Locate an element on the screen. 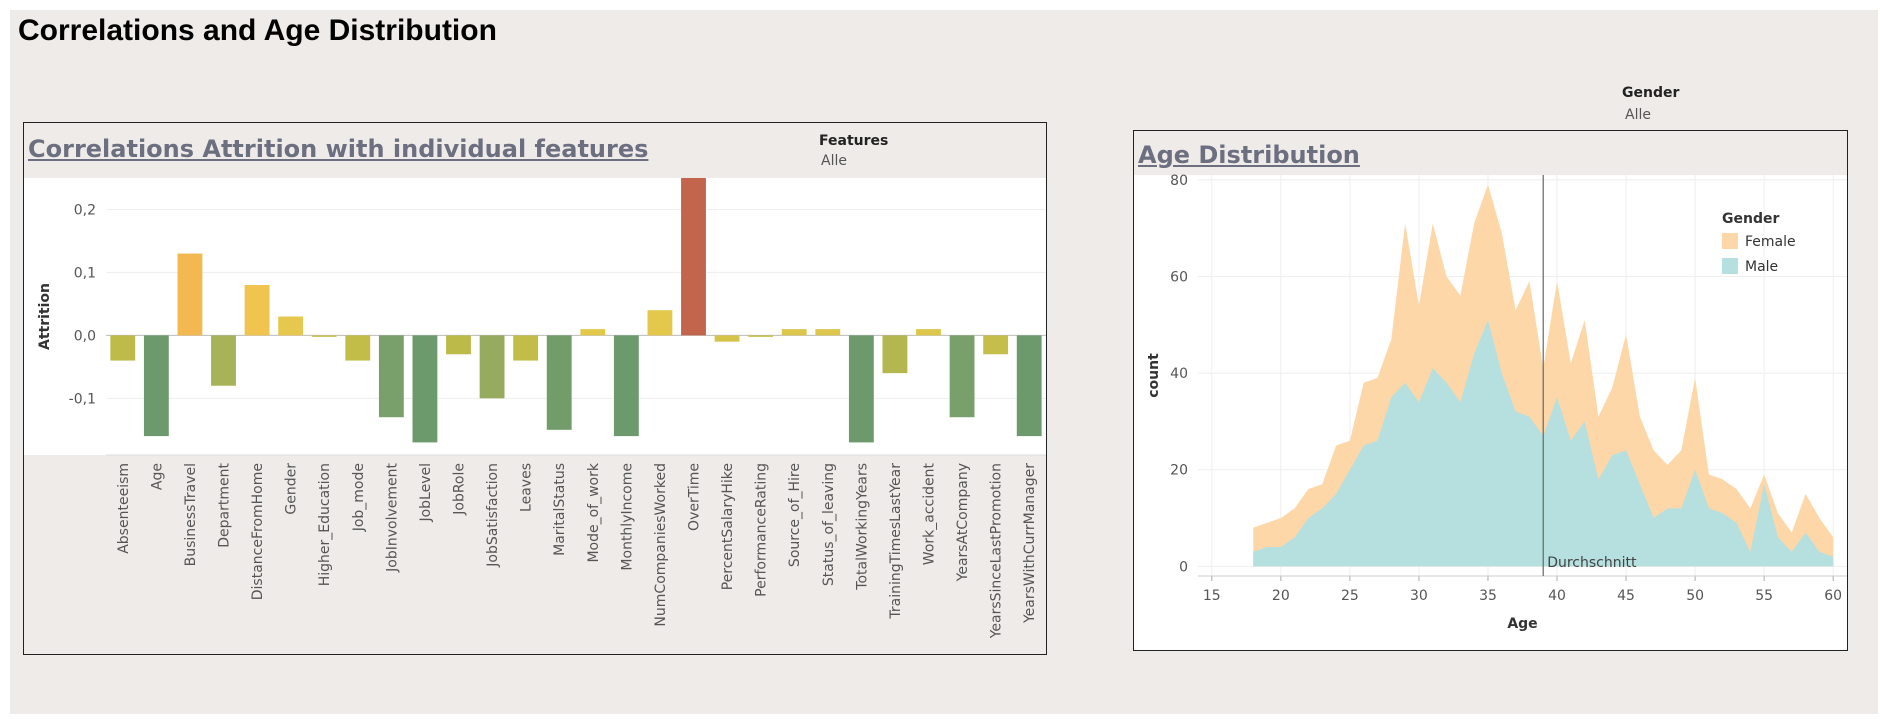 This screenshot has height=723, width=1880. x-tick-label: TrainingTimesLastYear is located at coordinates (896, 541).